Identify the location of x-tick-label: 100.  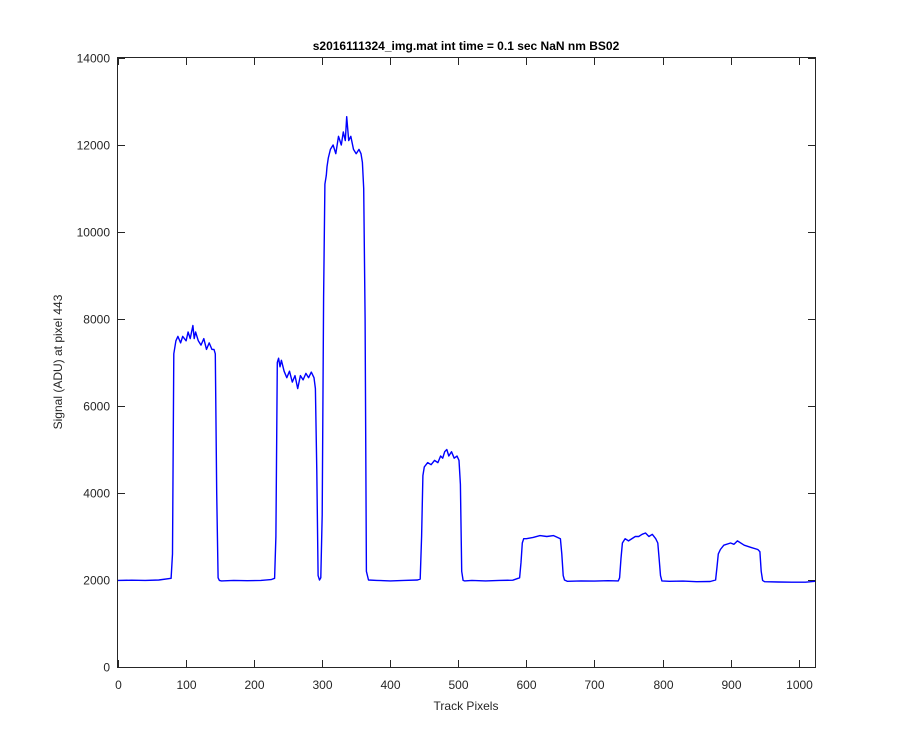
(186, 685).